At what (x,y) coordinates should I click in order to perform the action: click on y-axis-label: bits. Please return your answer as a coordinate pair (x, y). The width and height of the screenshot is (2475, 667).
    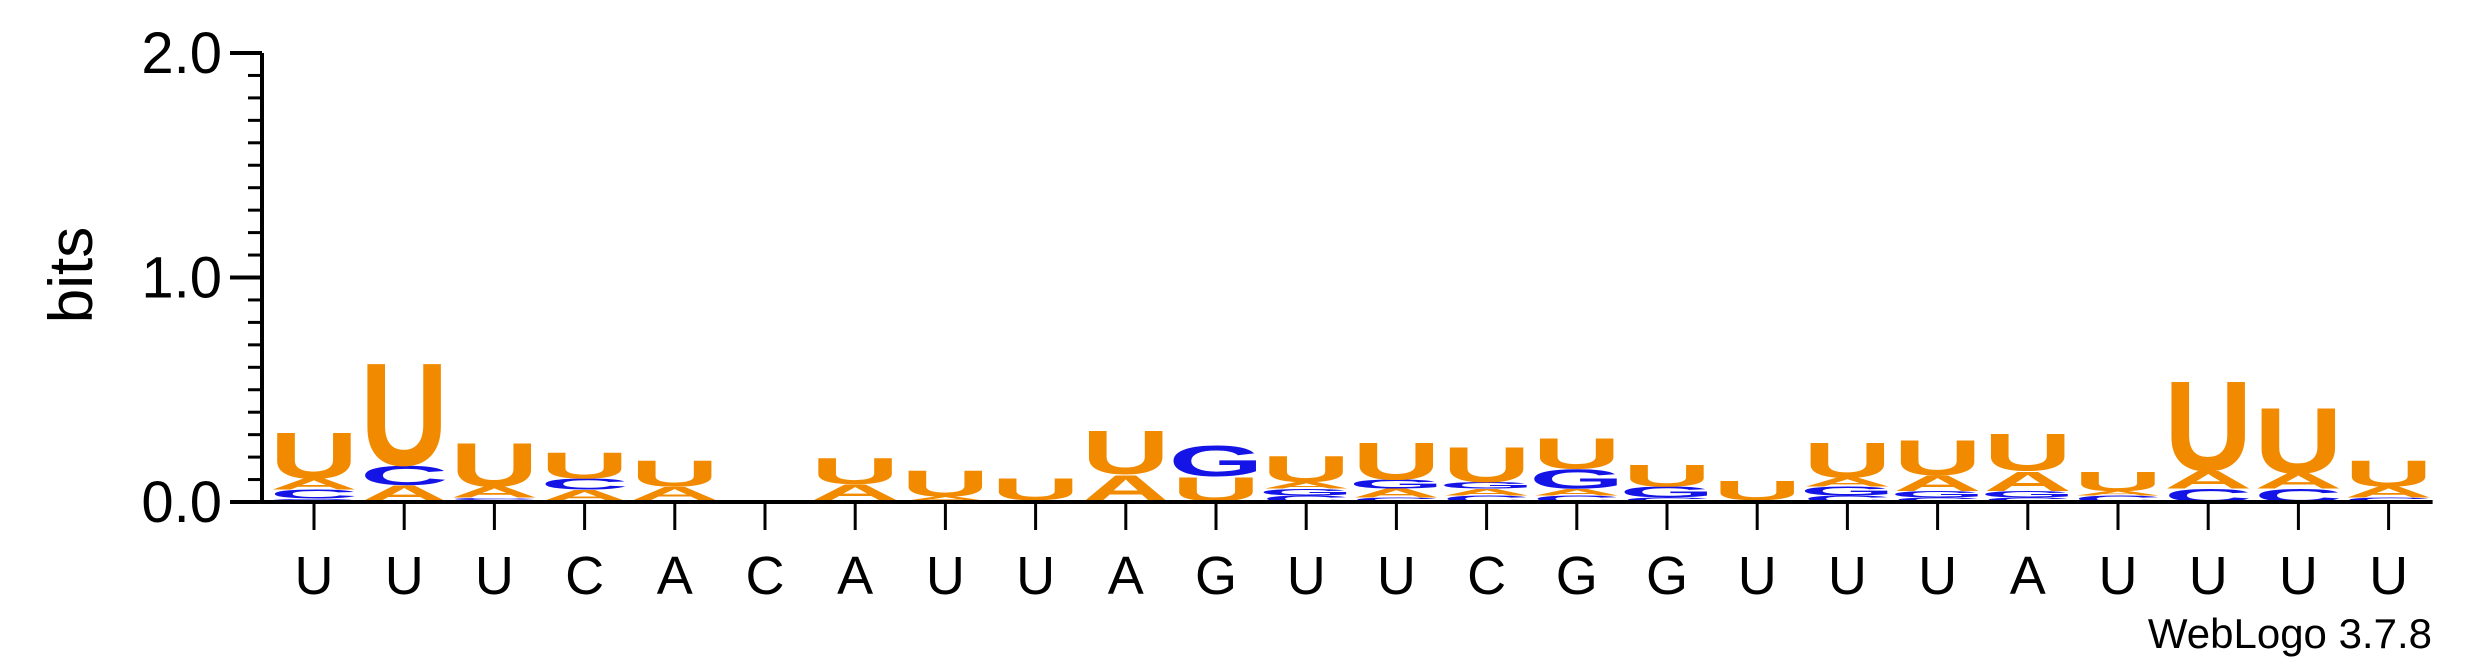
    Looking at the image, I should click on (71, 275).